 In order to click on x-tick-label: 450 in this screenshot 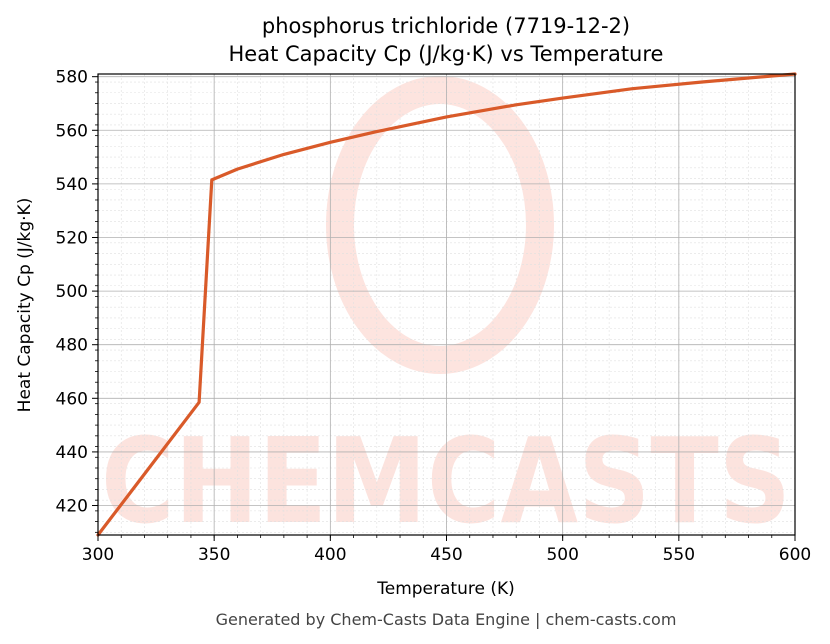, I will do `click(446, 555)`.